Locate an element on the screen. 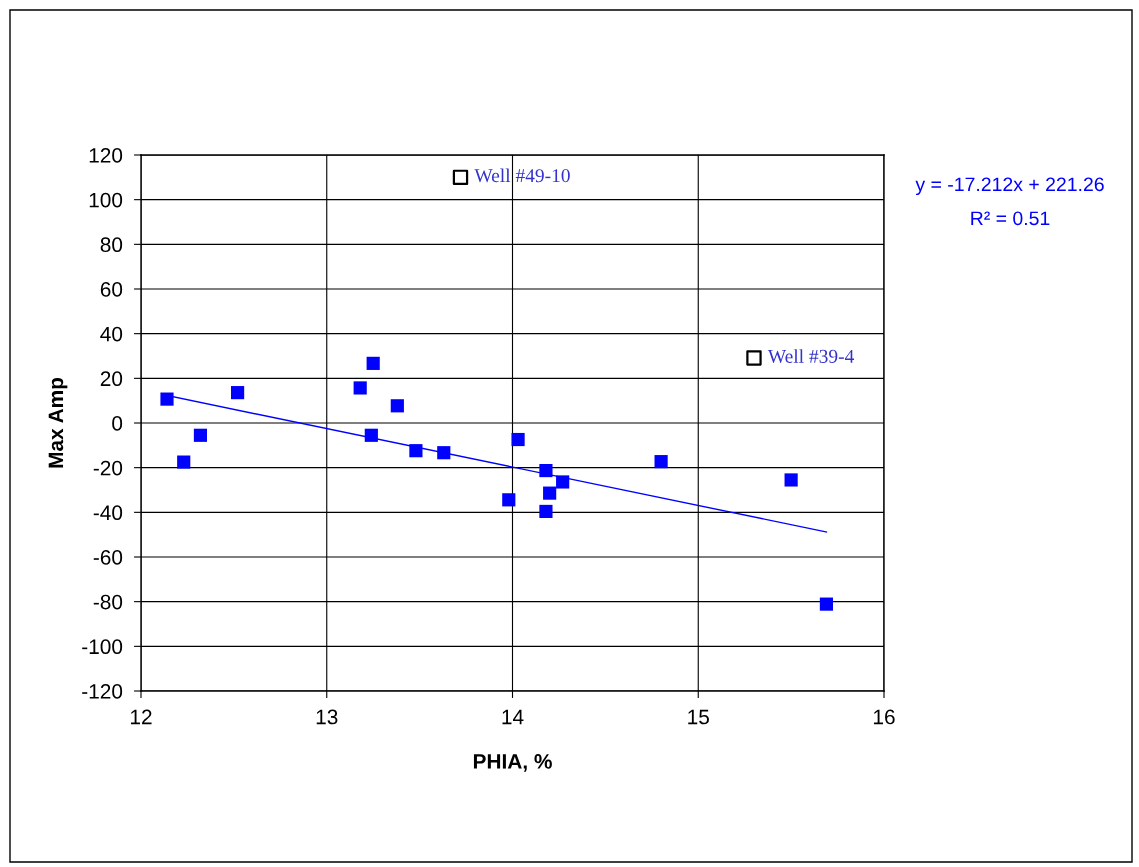 The width and height of the screenshot is (1139, 867). y-tick-label: 80 is located at coordinates (111, 245).